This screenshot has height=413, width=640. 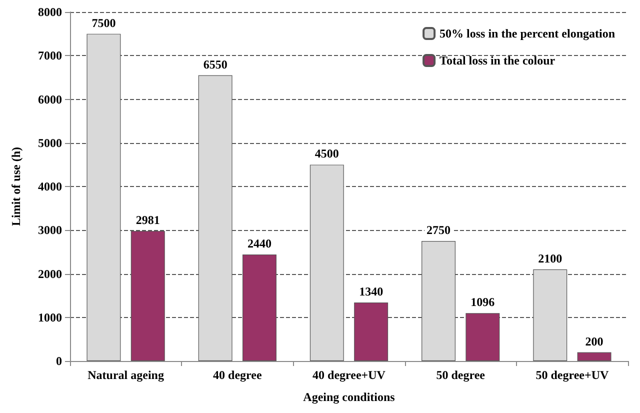 What do you see at coordinates (461, 375) in the screenshot?
I see `x-tick-label: 50 degree` at bounding box center [461, 375].